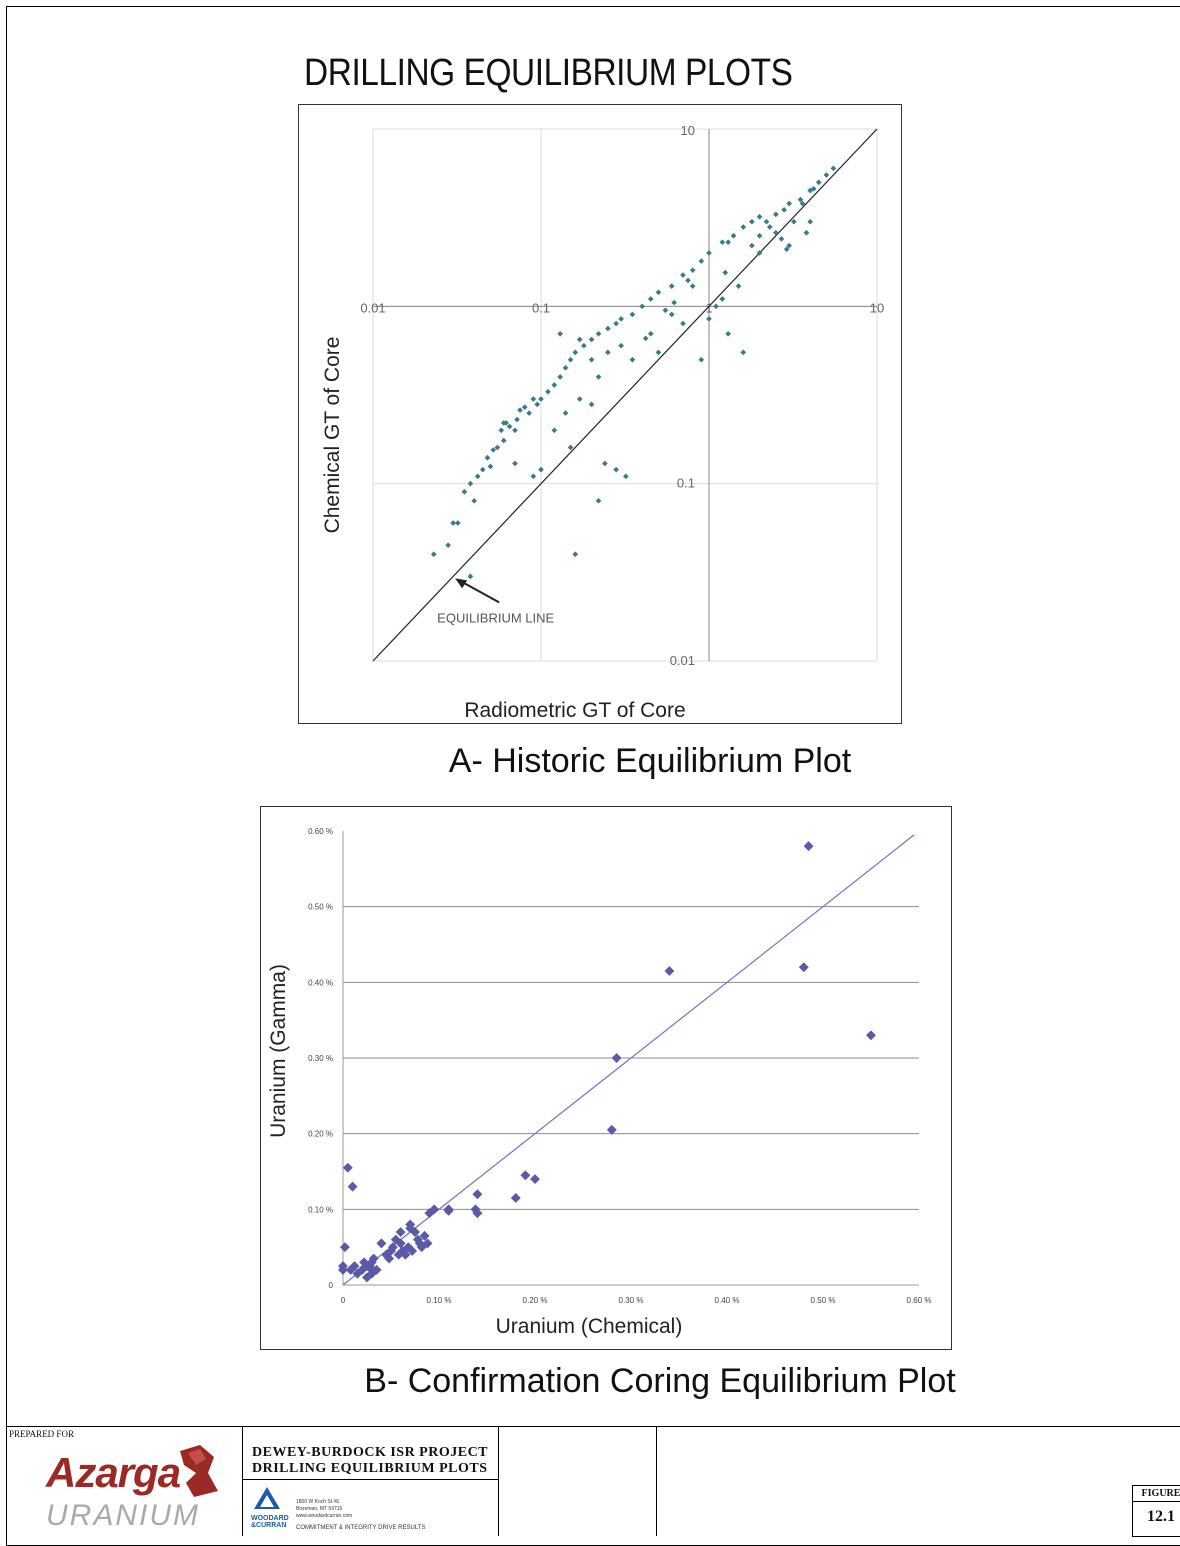 Image resolution: width=1180 pixels, height=1546 pixels. Describe the element at coordinates (269, 1525) in the screenshot. I see `consultant-name-2: &CURRAN` at that location.